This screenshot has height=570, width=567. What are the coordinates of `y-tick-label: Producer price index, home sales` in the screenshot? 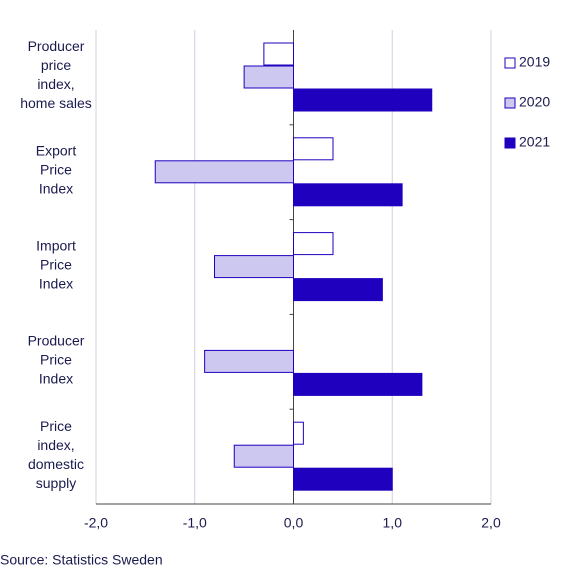 It's located at (56, 75).